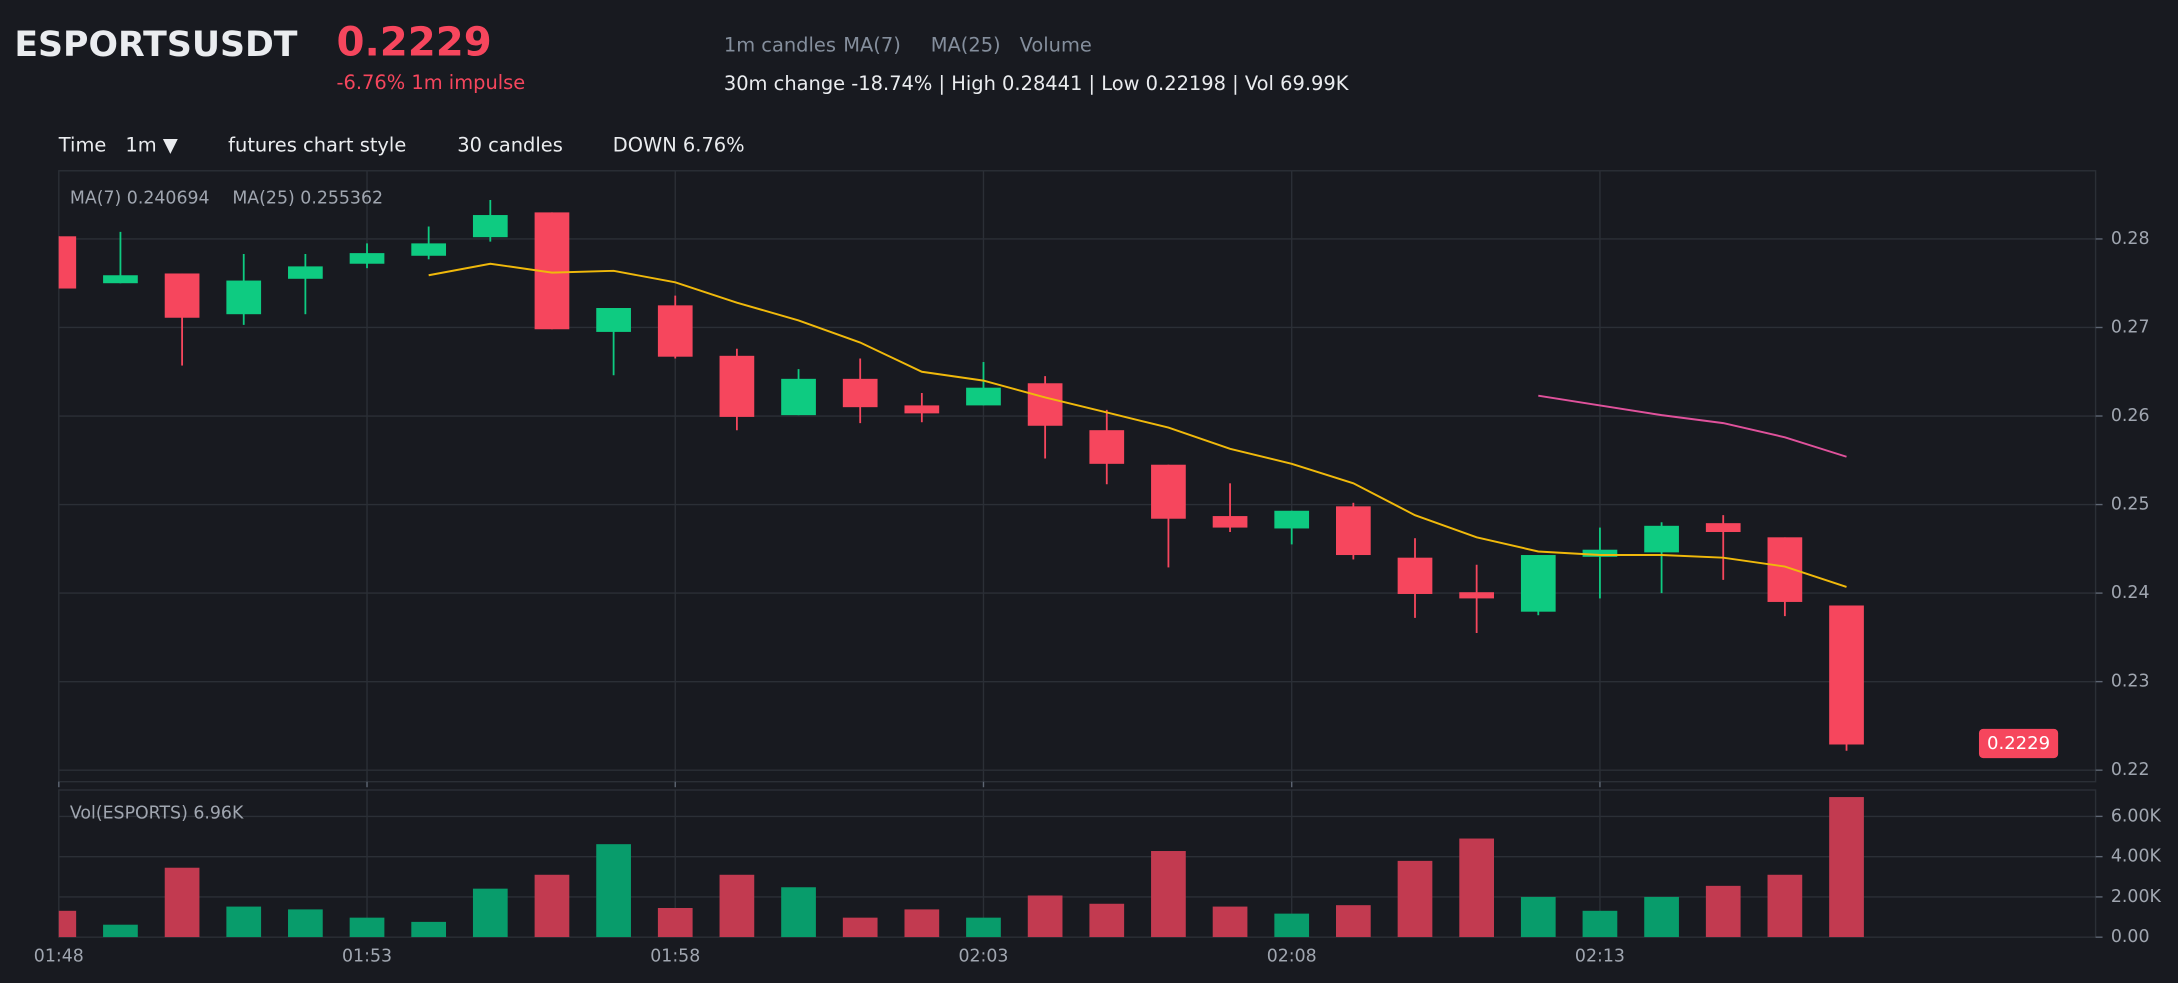 The width and height of the screenshot is (2178, 983). What do you see at coordinates (675, 957) in the screenshot?
I see `x-tick-label: 01:58` at bounding box center [675, 957].